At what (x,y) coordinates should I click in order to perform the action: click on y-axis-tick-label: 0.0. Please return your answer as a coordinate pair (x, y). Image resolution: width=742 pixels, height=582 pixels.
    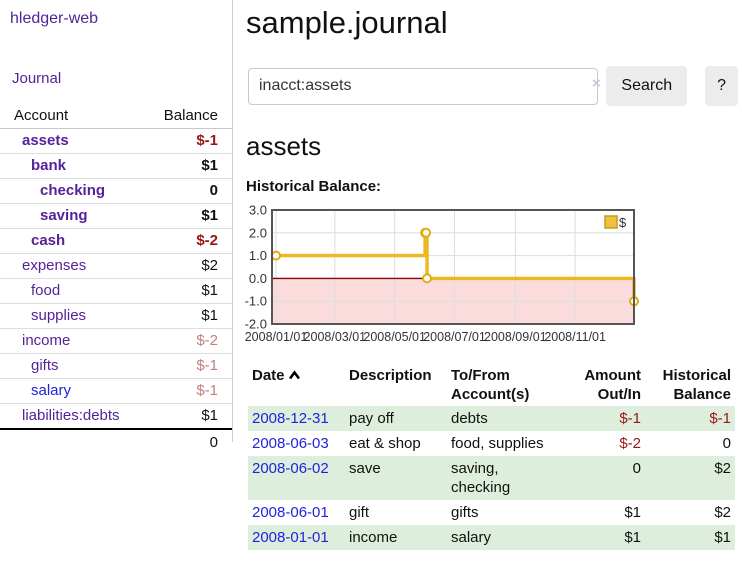
    Looking at the image, I should click on (258, 278).